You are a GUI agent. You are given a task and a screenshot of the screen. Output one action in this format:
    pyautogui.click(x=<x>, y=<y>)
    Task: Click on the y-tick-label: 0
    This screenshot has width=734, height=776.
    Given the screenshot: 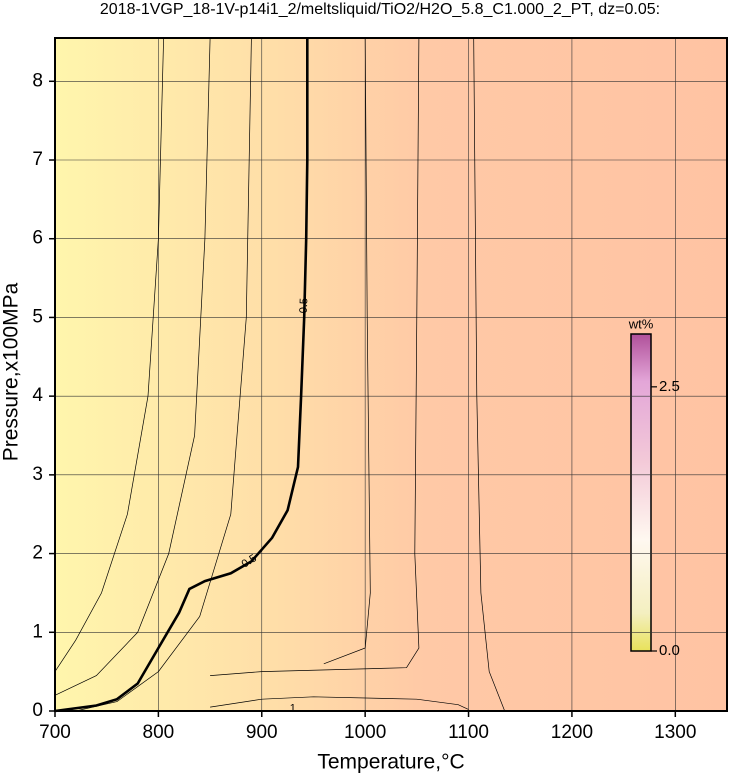 What is the action you would take?
    pyautogui.click(x=37, y=710)
    